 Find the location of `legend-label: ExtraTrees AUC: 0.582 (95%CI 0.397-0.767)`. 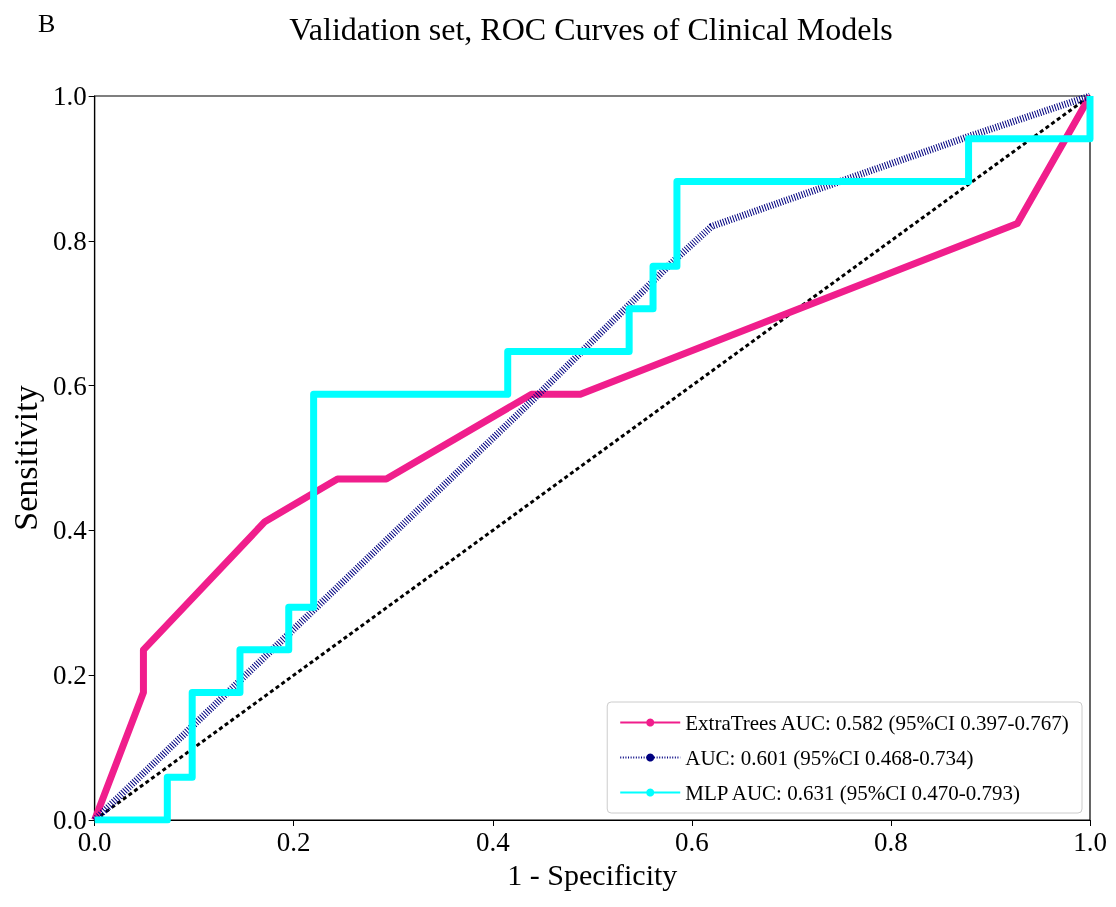

legend-label: ExtraTrees AUC: 0.582 (95%CI 0.397-0.767) is located at coordinates (877, 722).